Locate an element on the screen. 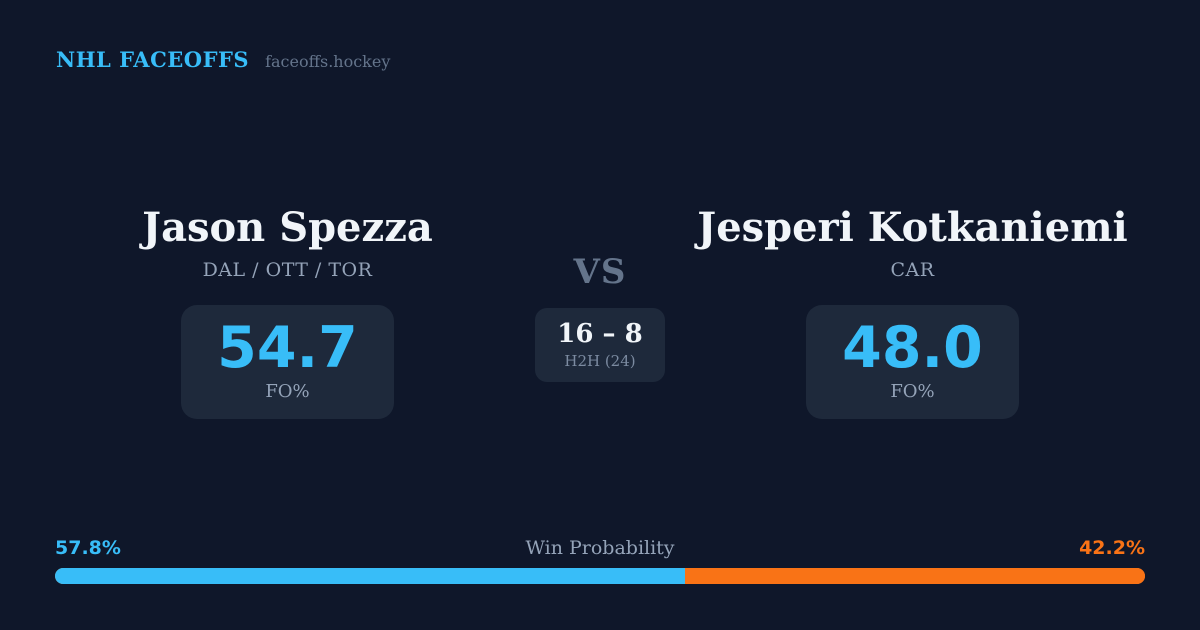  win-bar-left is located at coordinates (370, 576).